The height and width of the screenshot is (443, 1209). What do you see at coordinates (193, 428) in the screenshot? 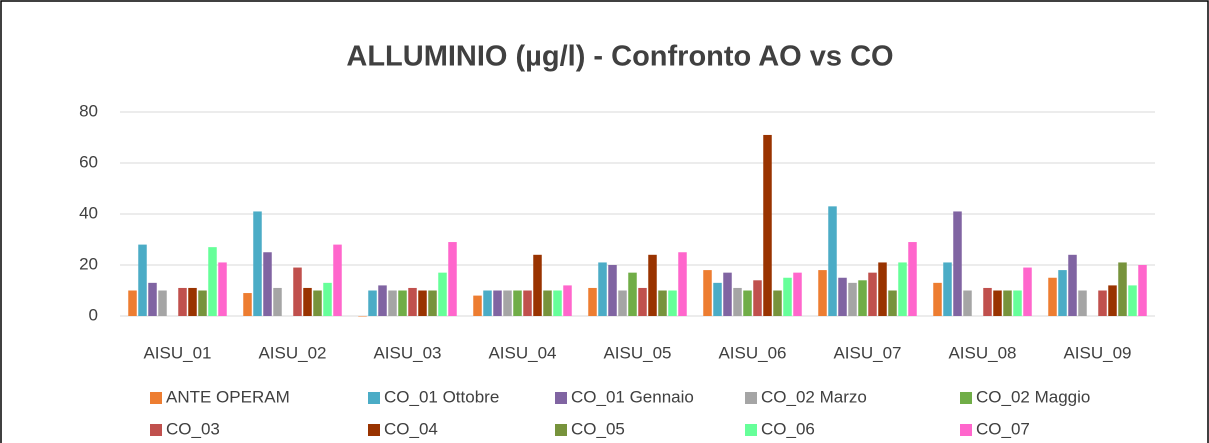
I see `legend-label: CO_03` at bounding box center [193, 428].